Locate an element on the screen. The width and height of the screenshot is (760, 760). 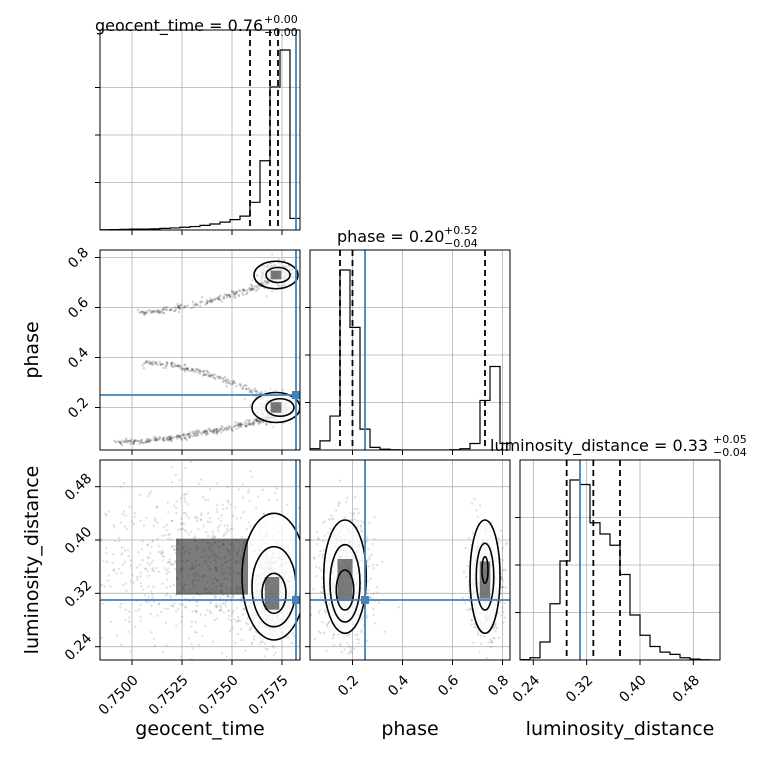
panel-phase_vs_geocent_time is located at coordinates (198, 352).